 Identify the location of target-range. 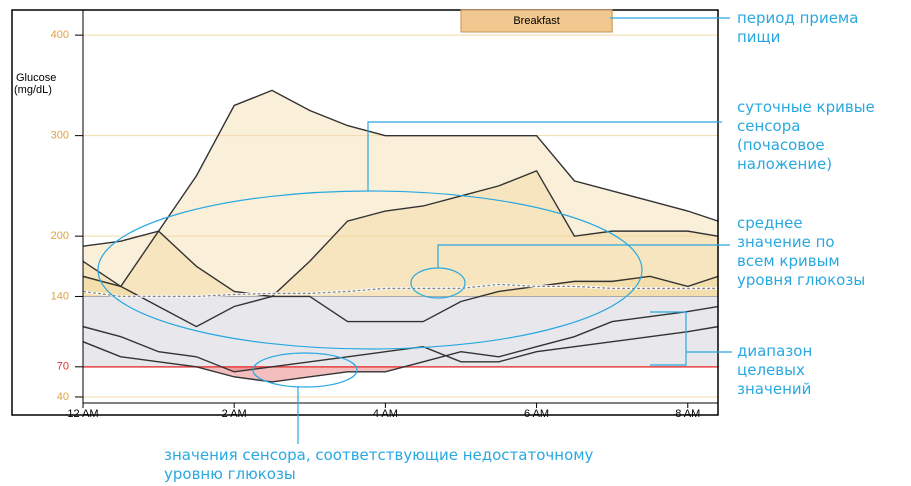
(400, 331).